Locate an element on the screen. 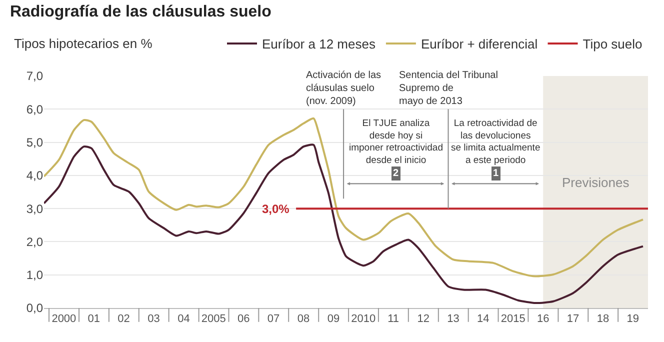 The width and height of the screenshot is (664, 342). x-tick-label: 09 is located at coordinates (333, 319).